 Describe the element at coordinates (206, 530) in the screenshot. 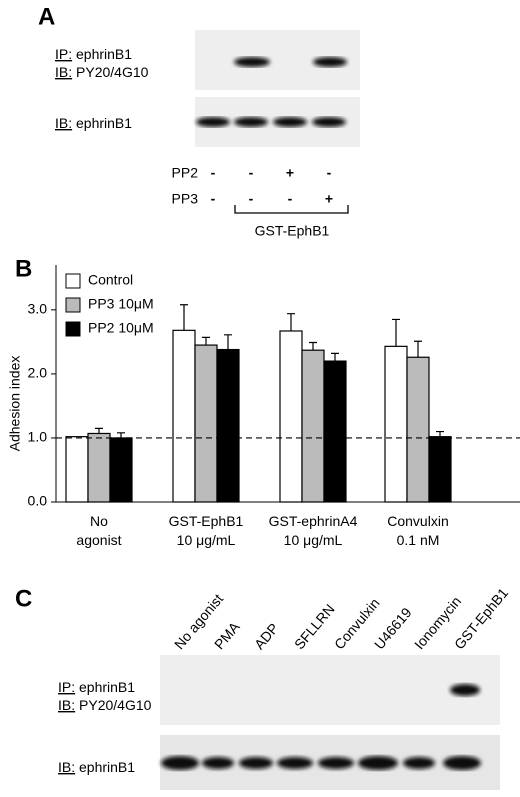

I see `x-tick-label: GST-EphB1 10 μg/mL` at that location.